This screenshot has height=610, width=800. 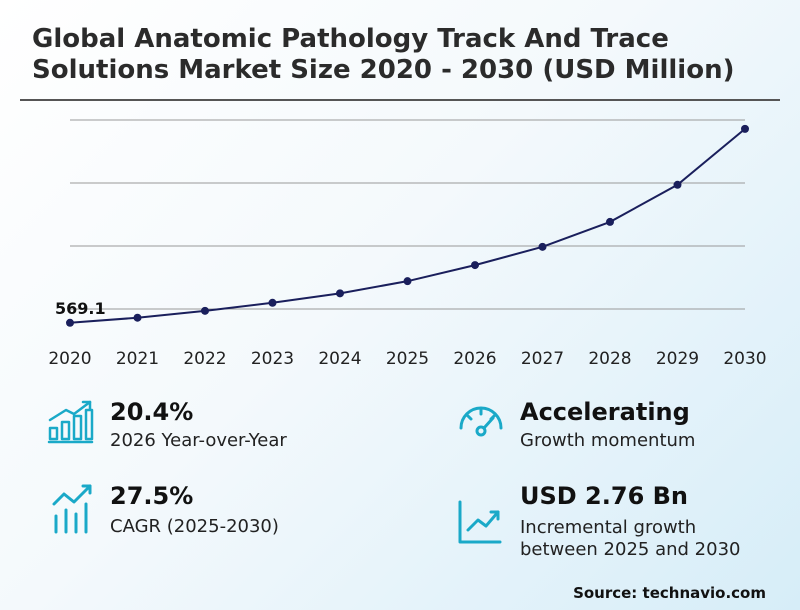 I want to click on x-tick-label: 2025, so click(x=407, y=359).